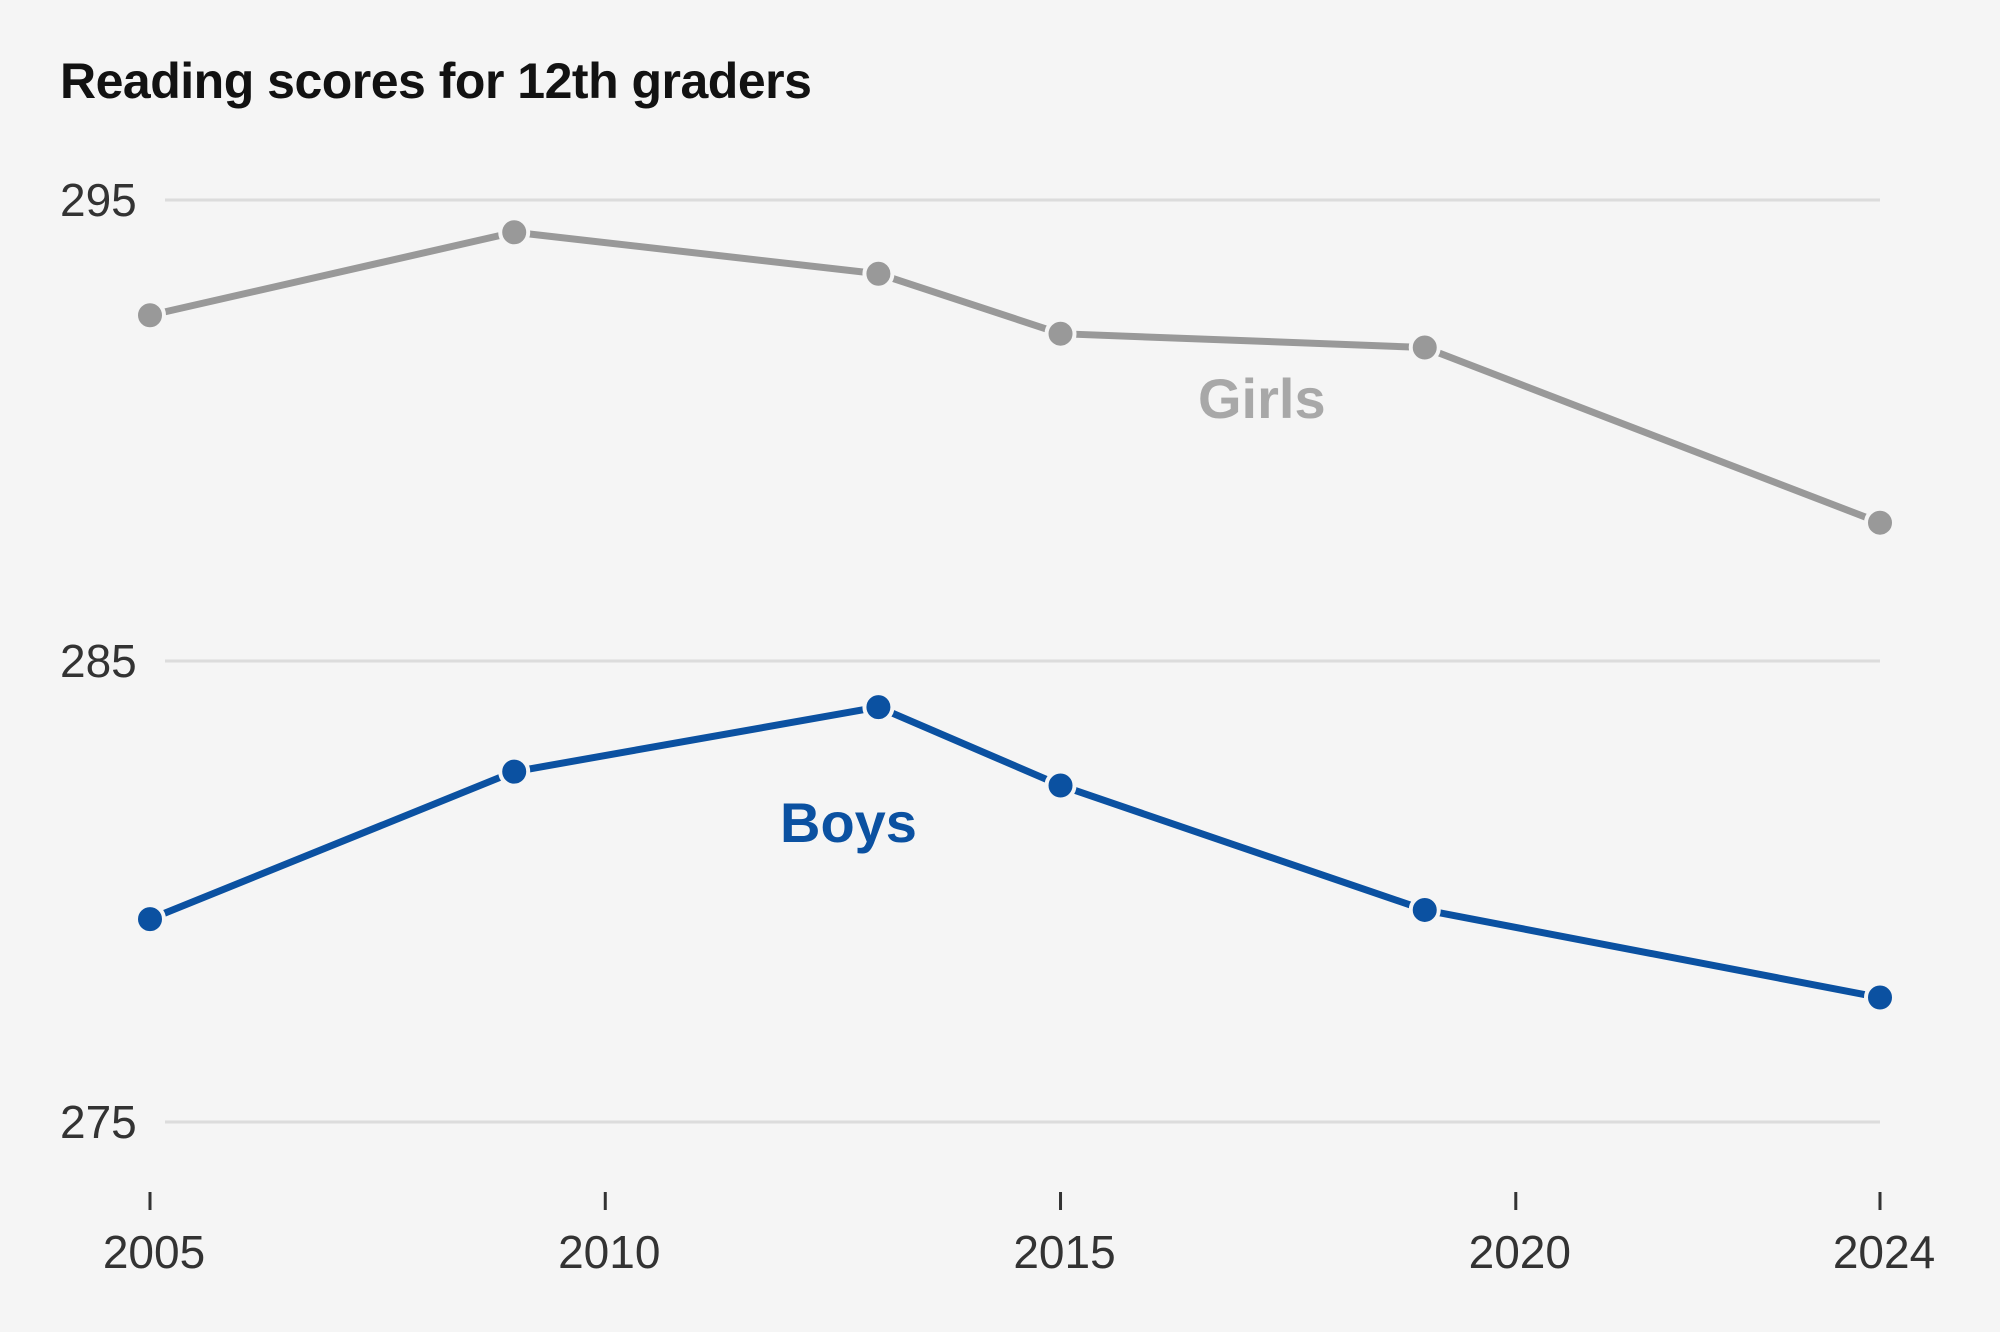 This screenshot has height=1332, width=2000. I want to click on y-tick-label: 285, so click(98, 661).